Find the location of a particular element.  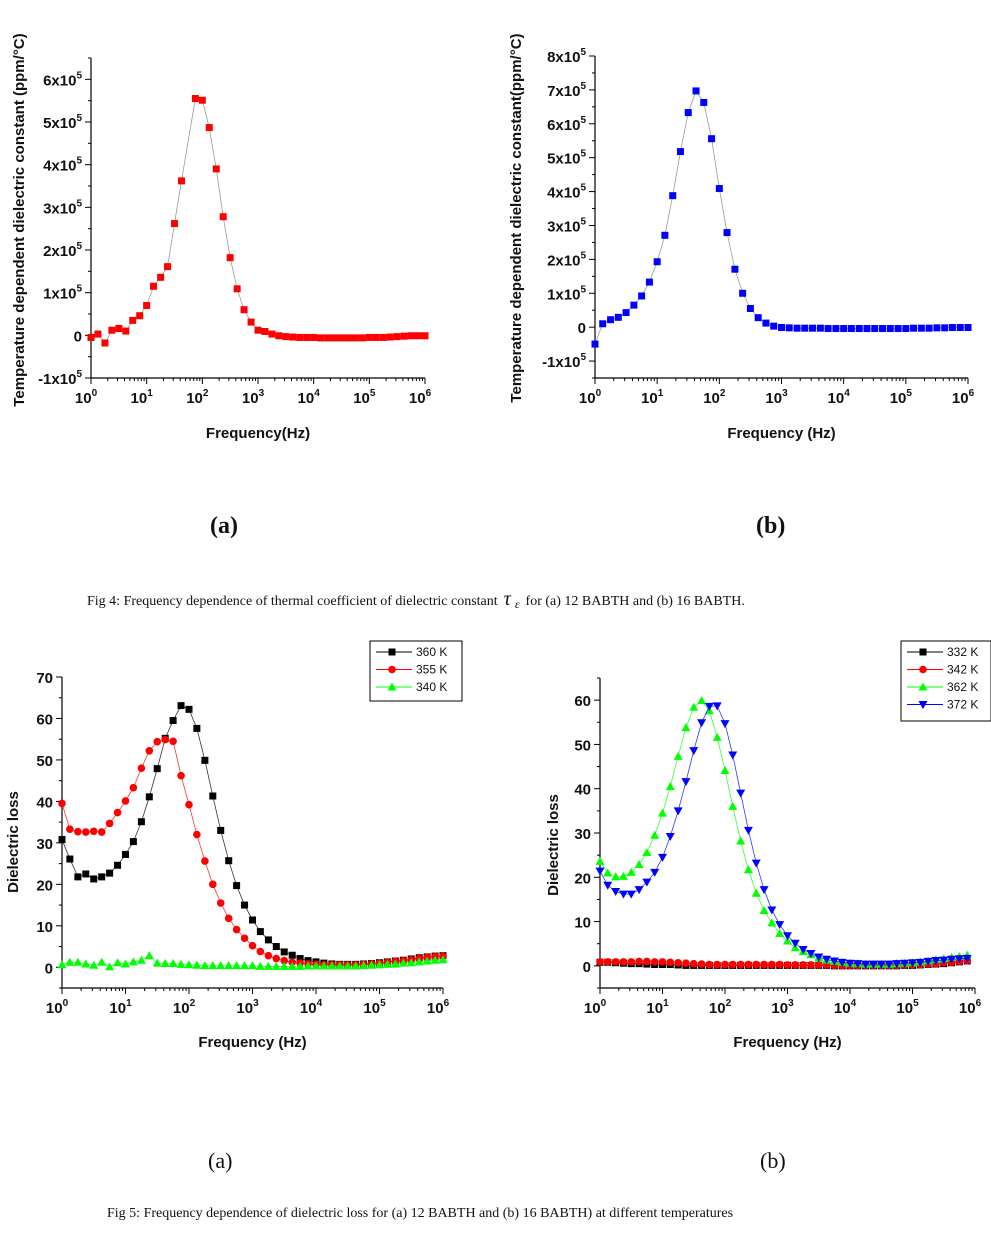

fig4-caption-suffix: for (a) 12 BABTH and (b) 16 BABTH. is located at coordinates (635, 601).